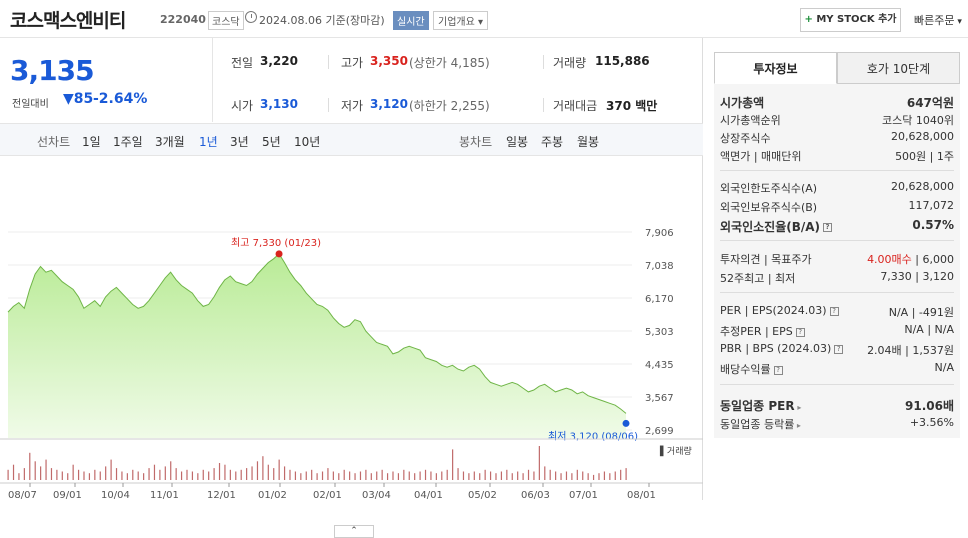 Image resolution: width=968 pixels, height=538 pixels. I want to click on row-dividend: 배당수익률? N/A, so click(837, 368).